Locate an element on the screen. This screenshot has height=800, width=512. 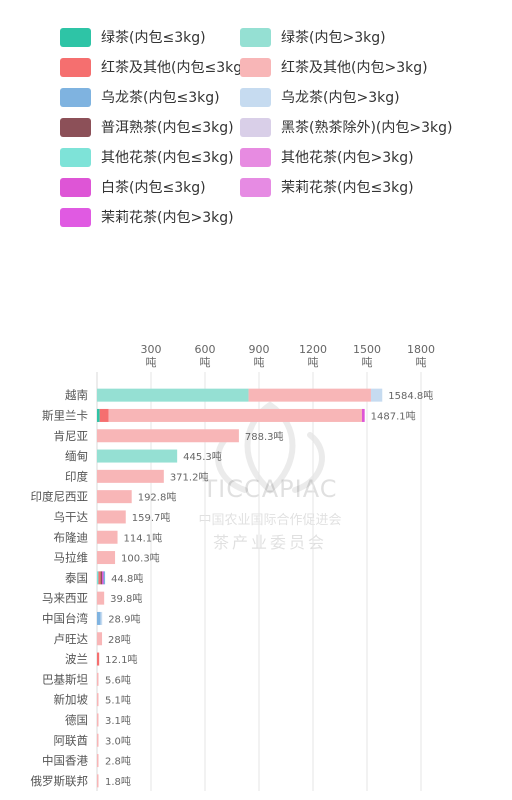
bar-value-label: 12.1吨 is located at coordinates (121, 659).